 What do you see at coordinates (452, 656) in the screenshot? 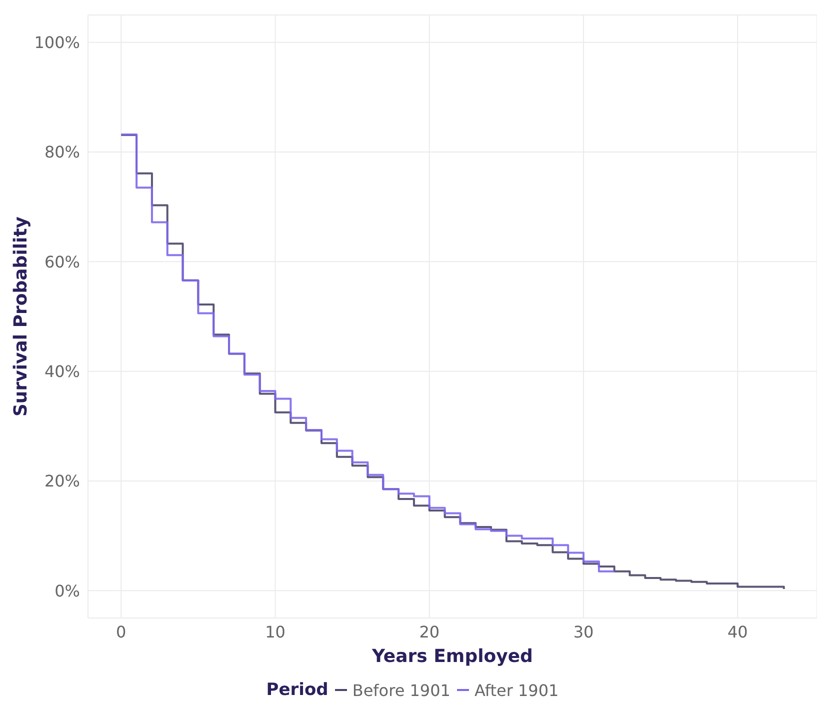
I see `x-axis-title: Years Employed` at bounding box center [452, 656].